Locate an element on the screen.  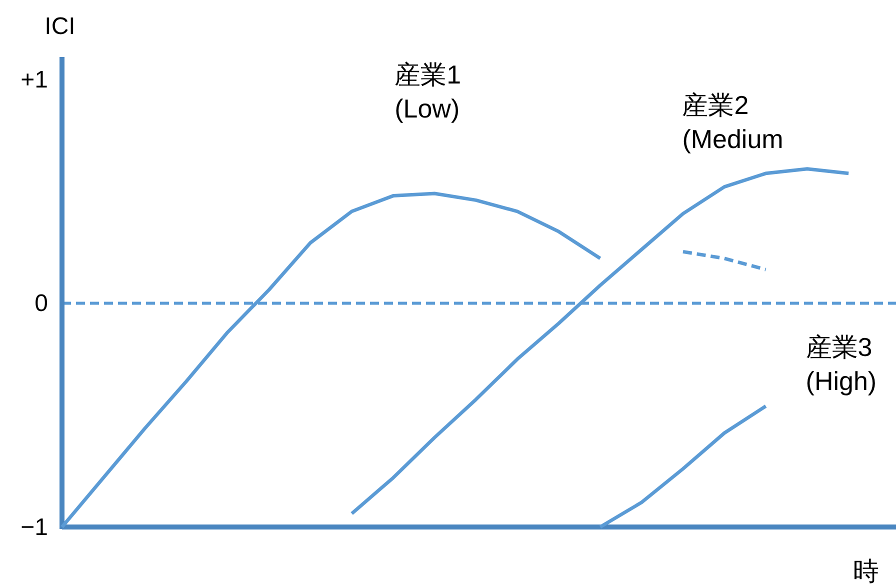
y-tick-label: 0 is located at coordinates (41, 304).